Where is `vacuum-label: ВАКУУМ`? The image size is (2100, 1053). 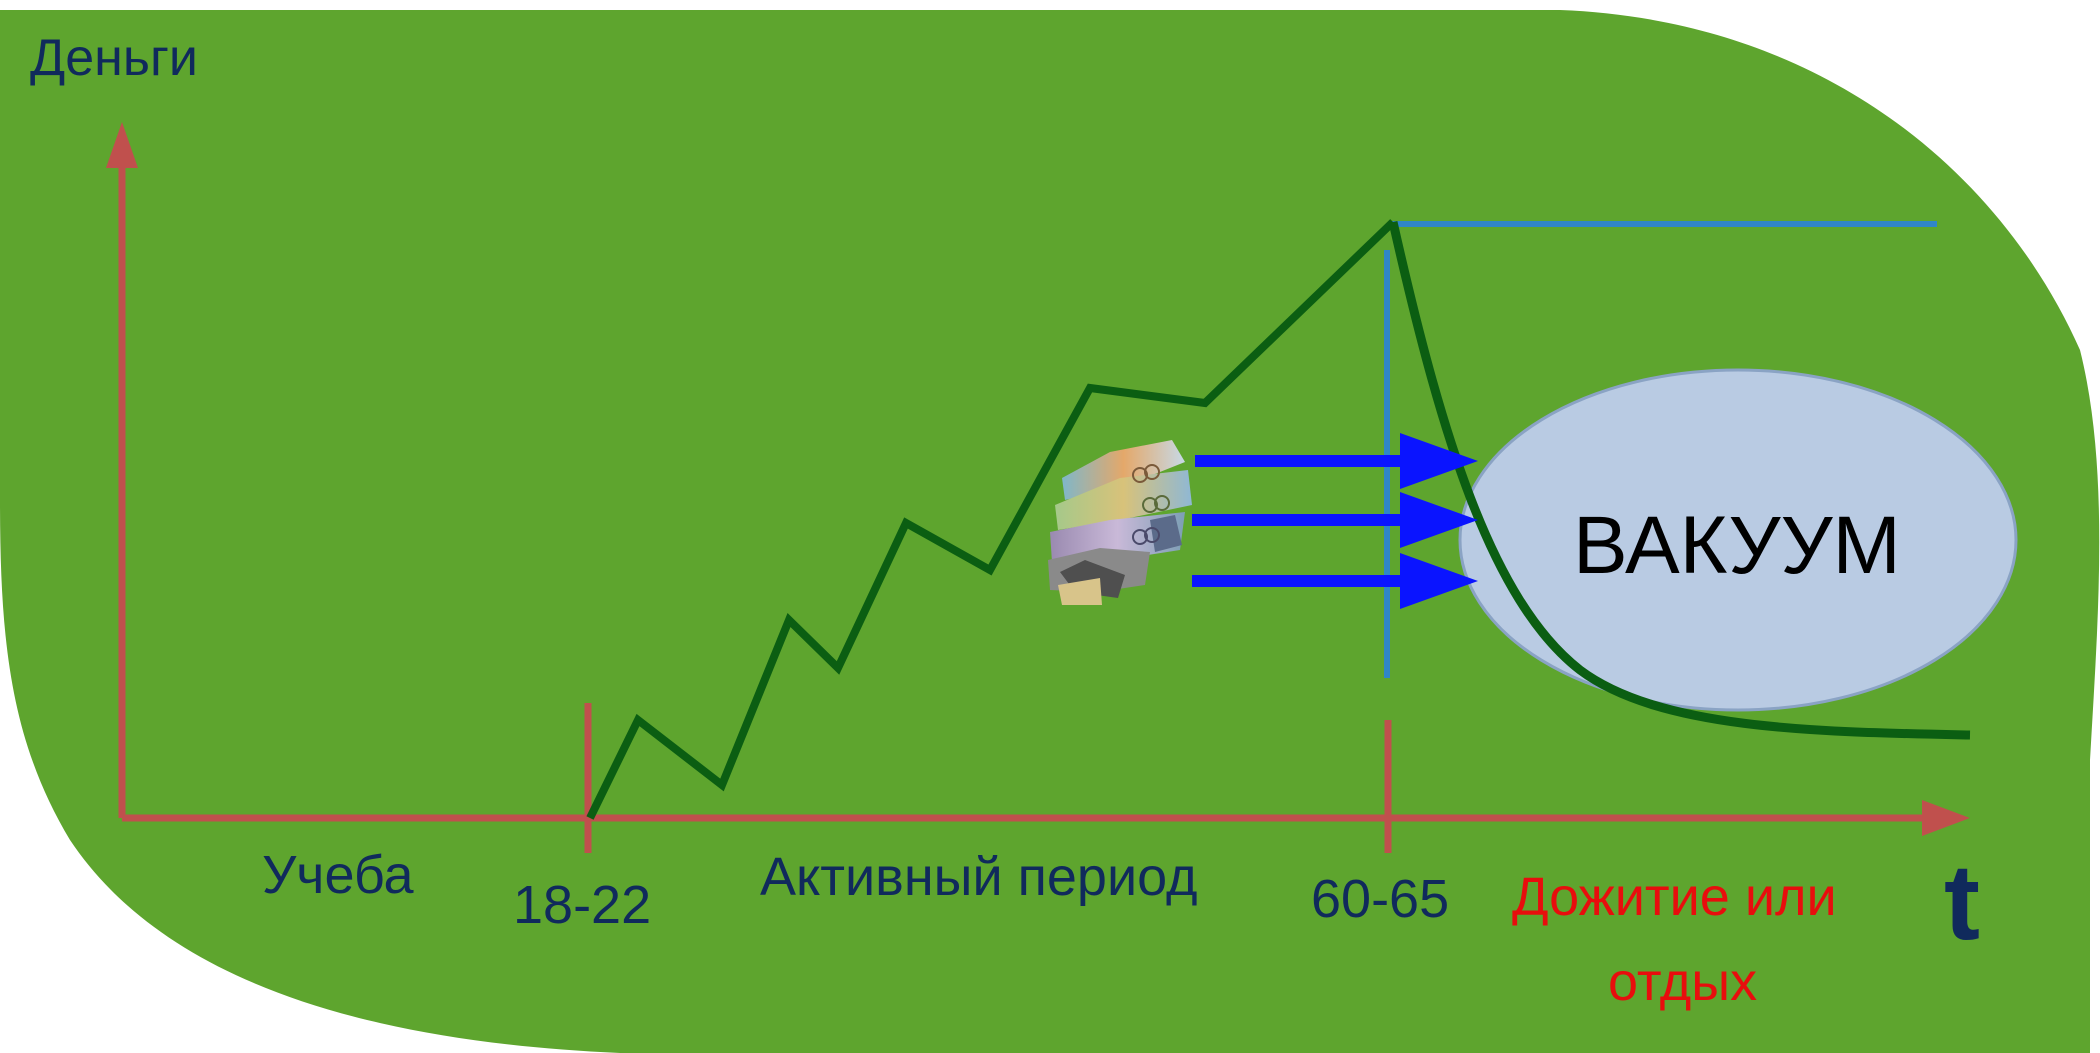
vacuum-label: ВАКУУМ is located at coordinates (1737, 545).